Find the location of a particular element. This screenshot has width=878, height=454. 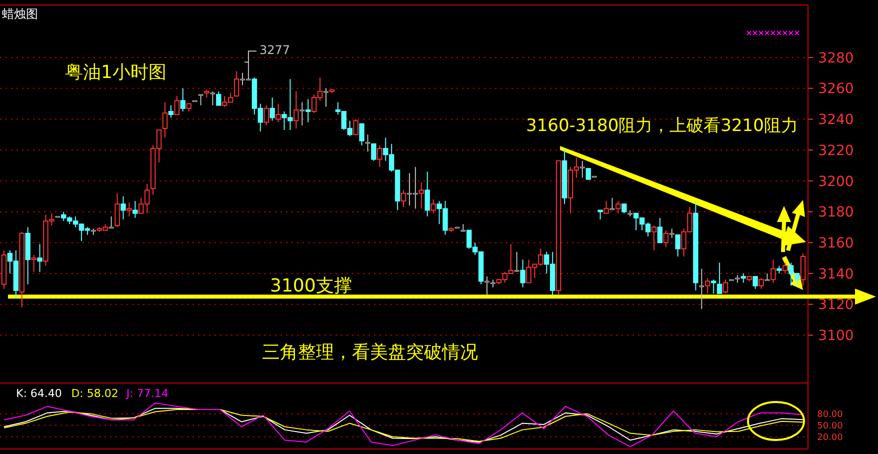

y-tick-label: 3100 is located at coordinates (836, 336).